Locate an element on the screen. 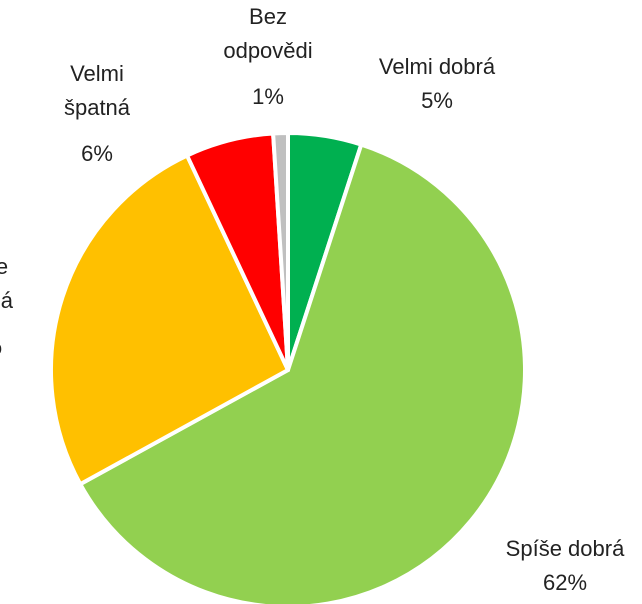  slice-value-label: 62% is located at coordinates (565, 582).